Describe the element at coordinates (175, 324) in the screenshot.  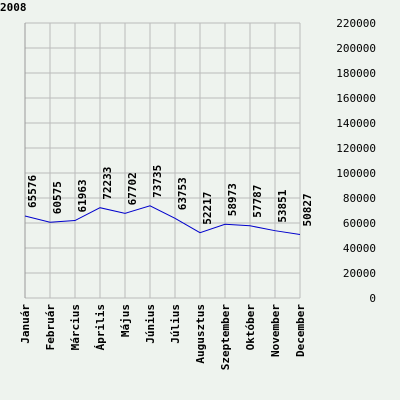
I see `x-tick-label: Július` at that location.